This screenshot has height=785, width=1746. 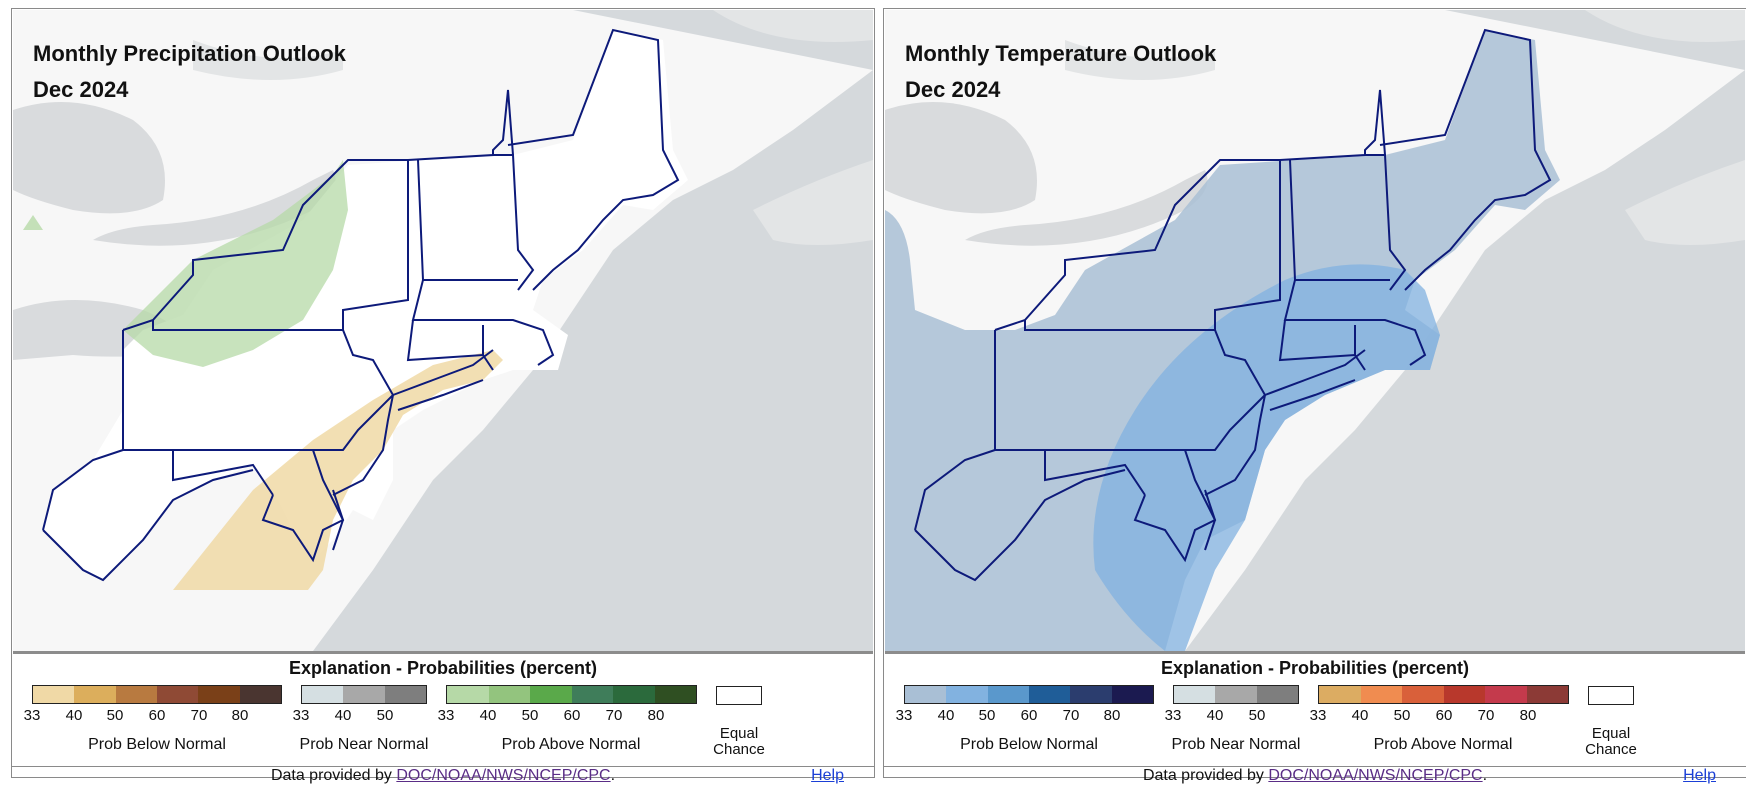 I want to click on map-title-block: Monthly Temperature Outlook Dec 2024, so click(x=1060, y=72).